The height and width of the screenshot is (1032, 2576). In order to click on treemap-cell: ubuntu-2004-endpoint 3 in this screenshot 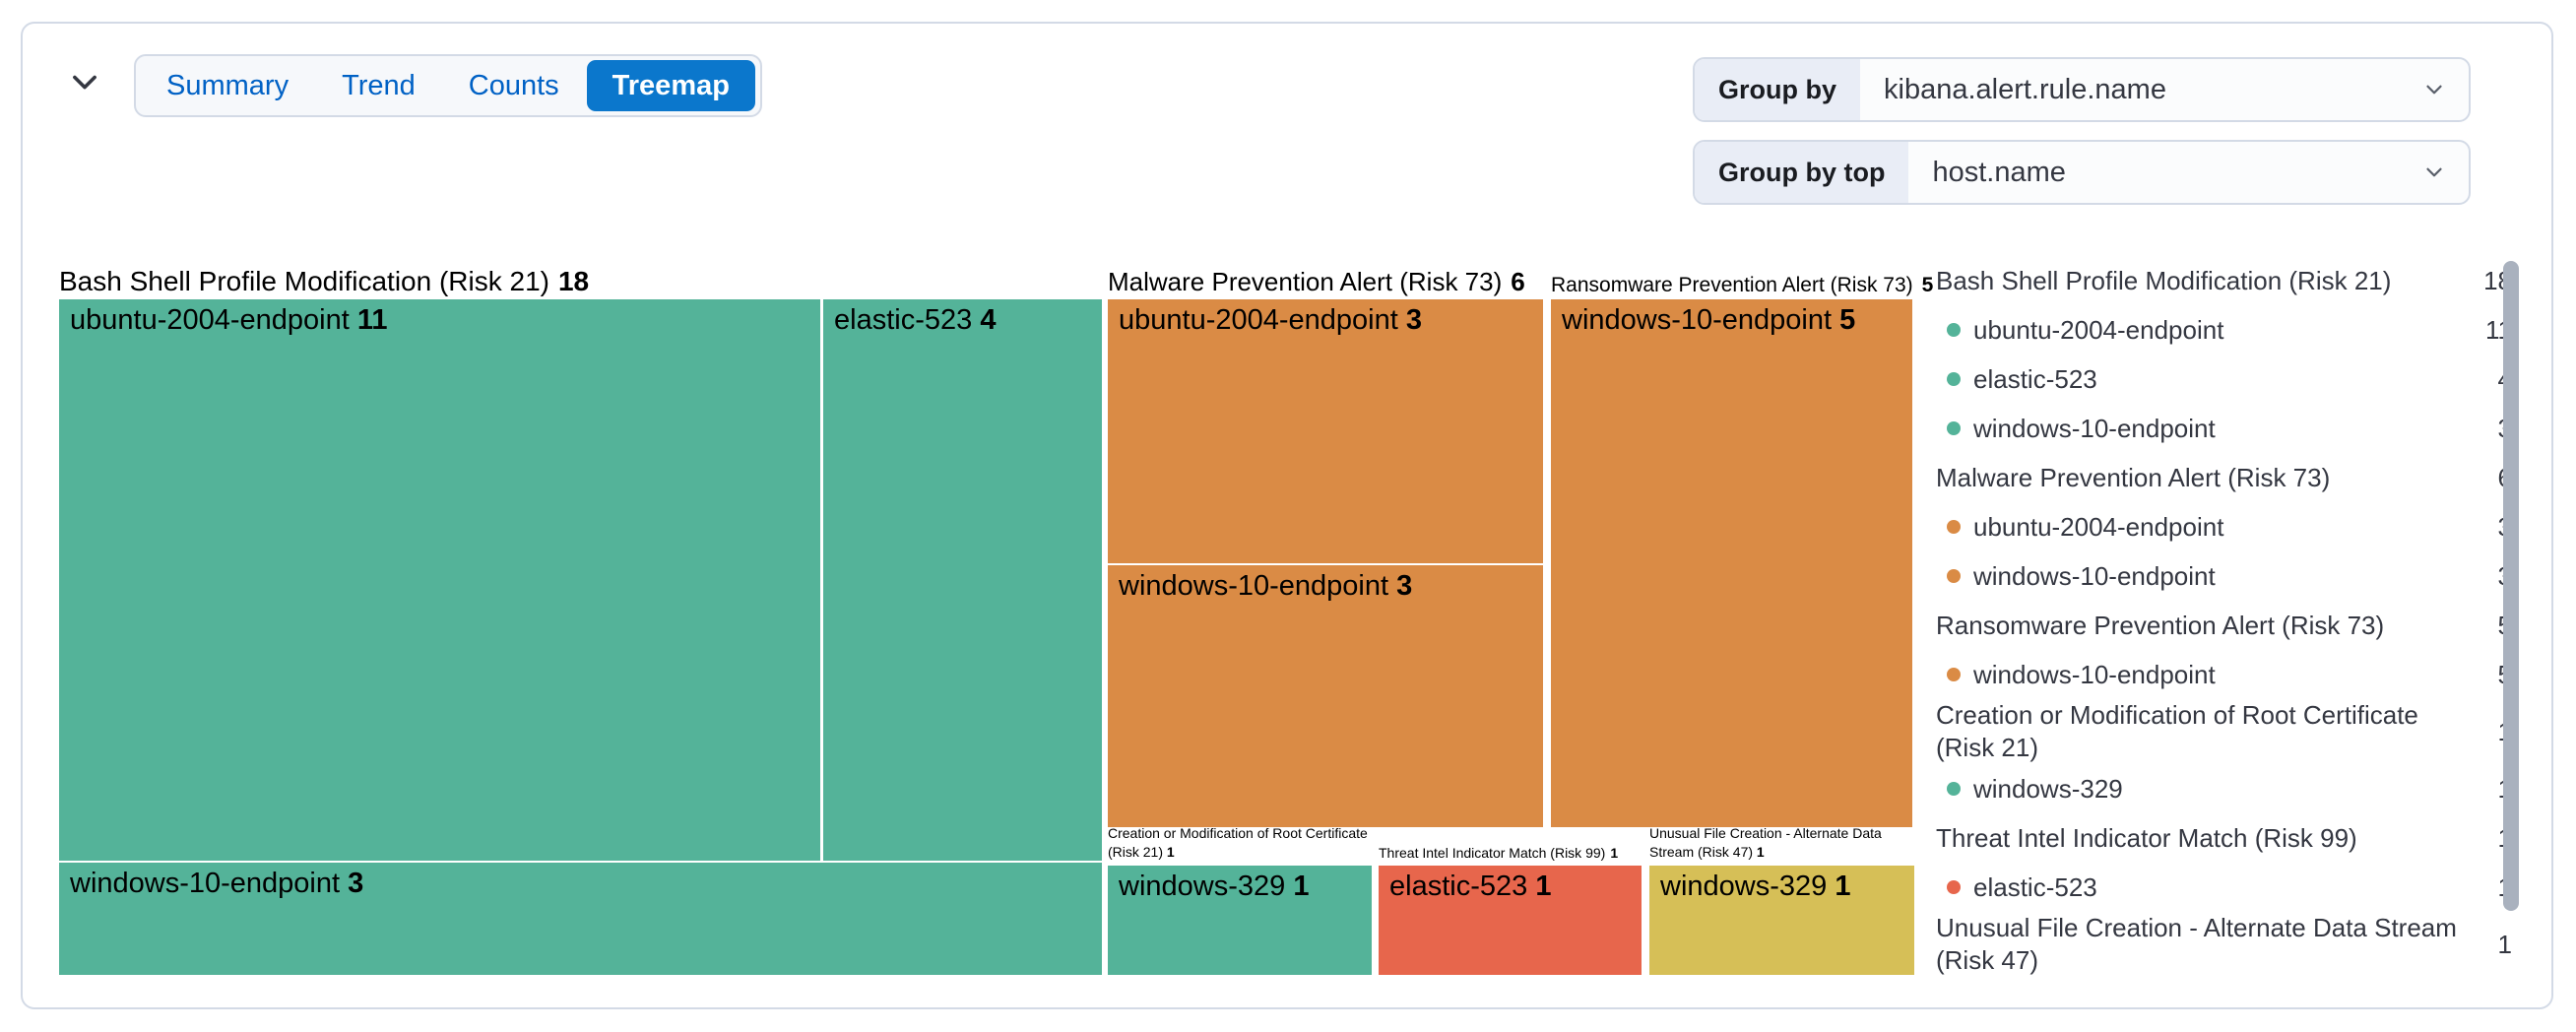, I will do `click(1325, 431)`.